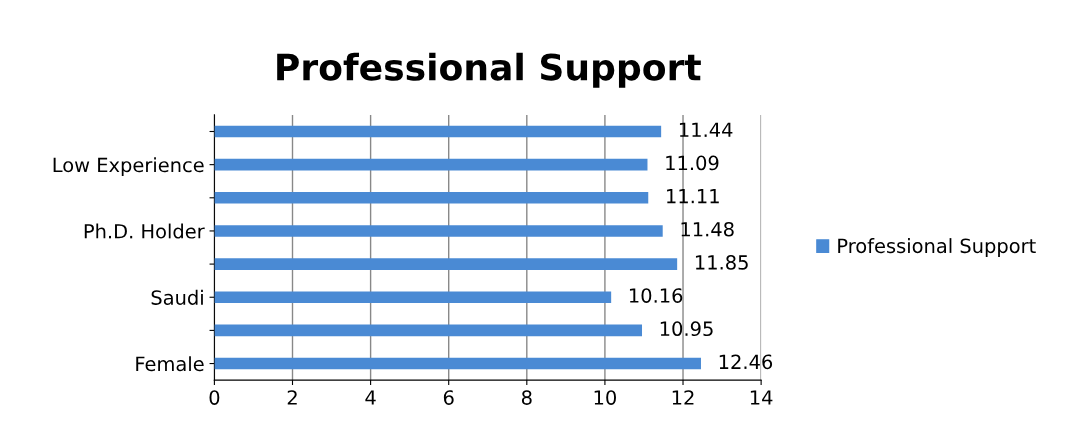 This screenshot has width=1072, height=442. Describe the element at coordinates (448, 397) in the screenshot. I see `x-tick-label: 6` at that location.